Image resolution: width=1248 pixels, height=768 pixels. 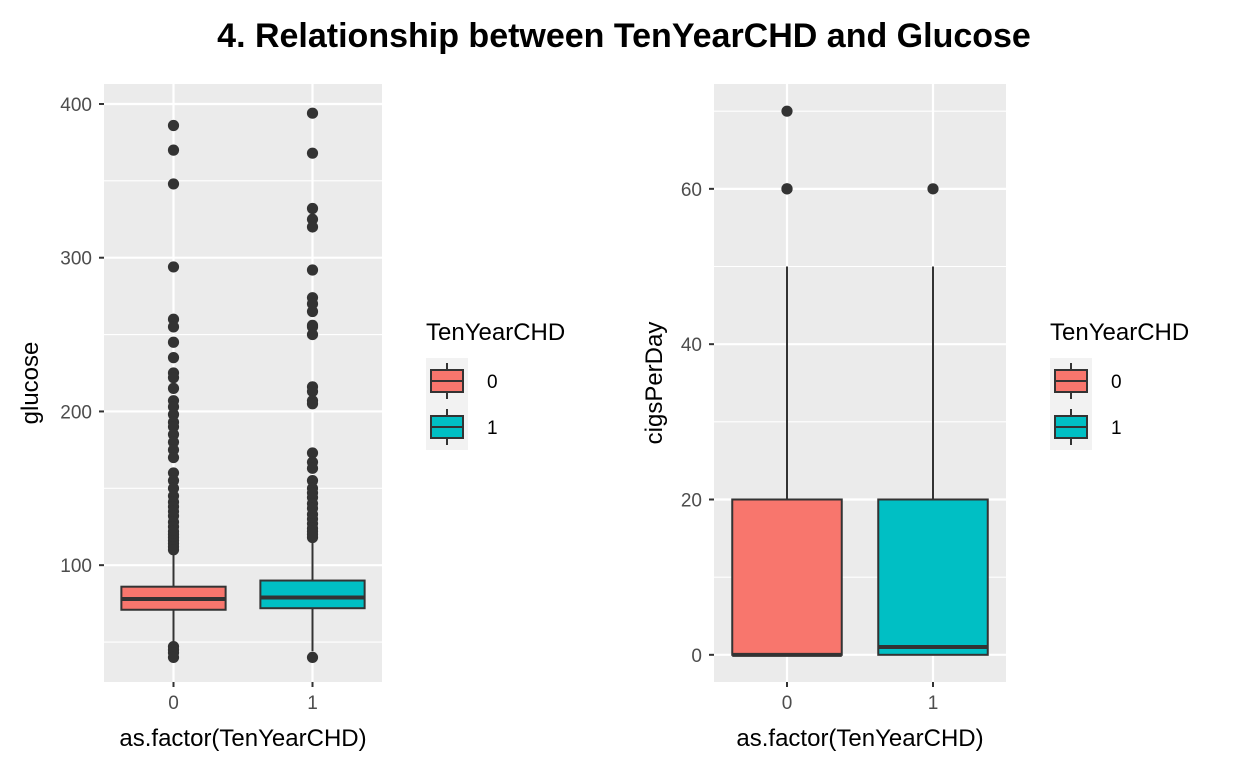 What do you see at coordinates (76, 412) in the screenshot?
I see `y-tick-label: 200` at bounding box center [76, 412].